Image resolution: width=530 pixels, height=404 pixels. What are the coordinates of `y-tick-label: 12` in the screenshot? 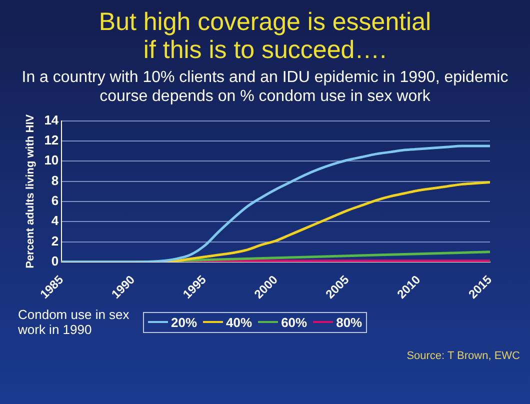 It's located at (51, 140).